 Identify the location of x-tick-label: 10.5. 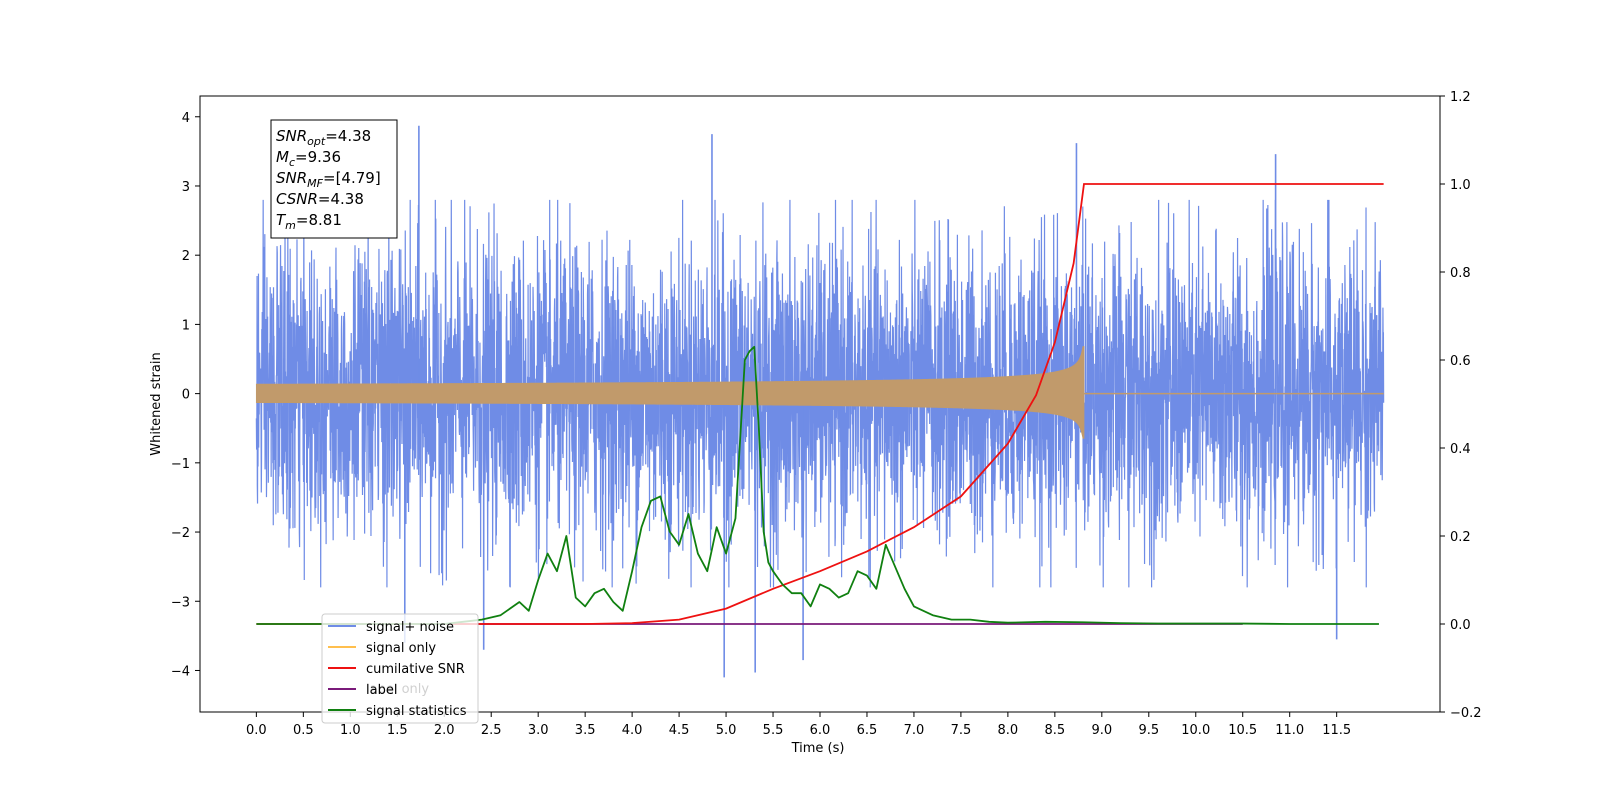
(1242, 730).